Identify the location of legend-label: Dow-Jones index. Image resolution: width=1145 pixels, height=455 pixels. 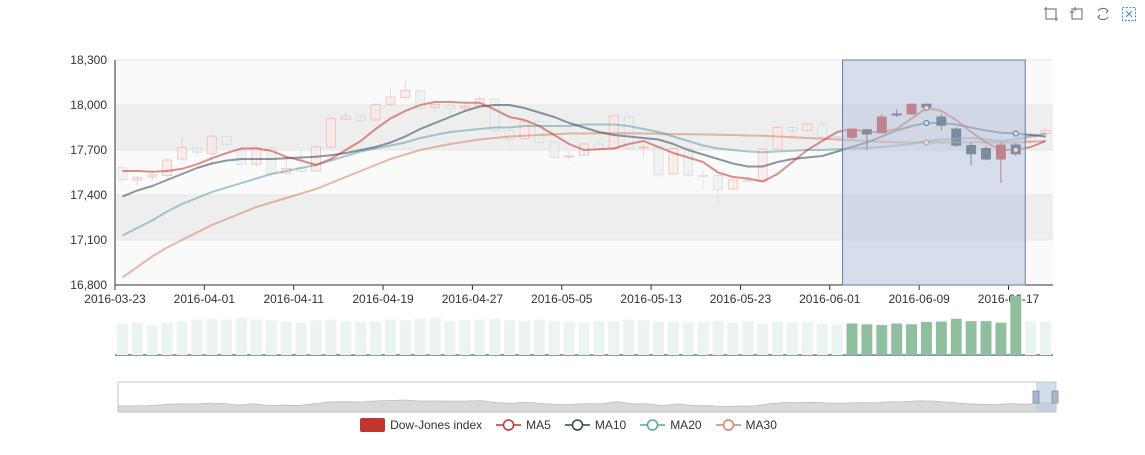
(436, 425).